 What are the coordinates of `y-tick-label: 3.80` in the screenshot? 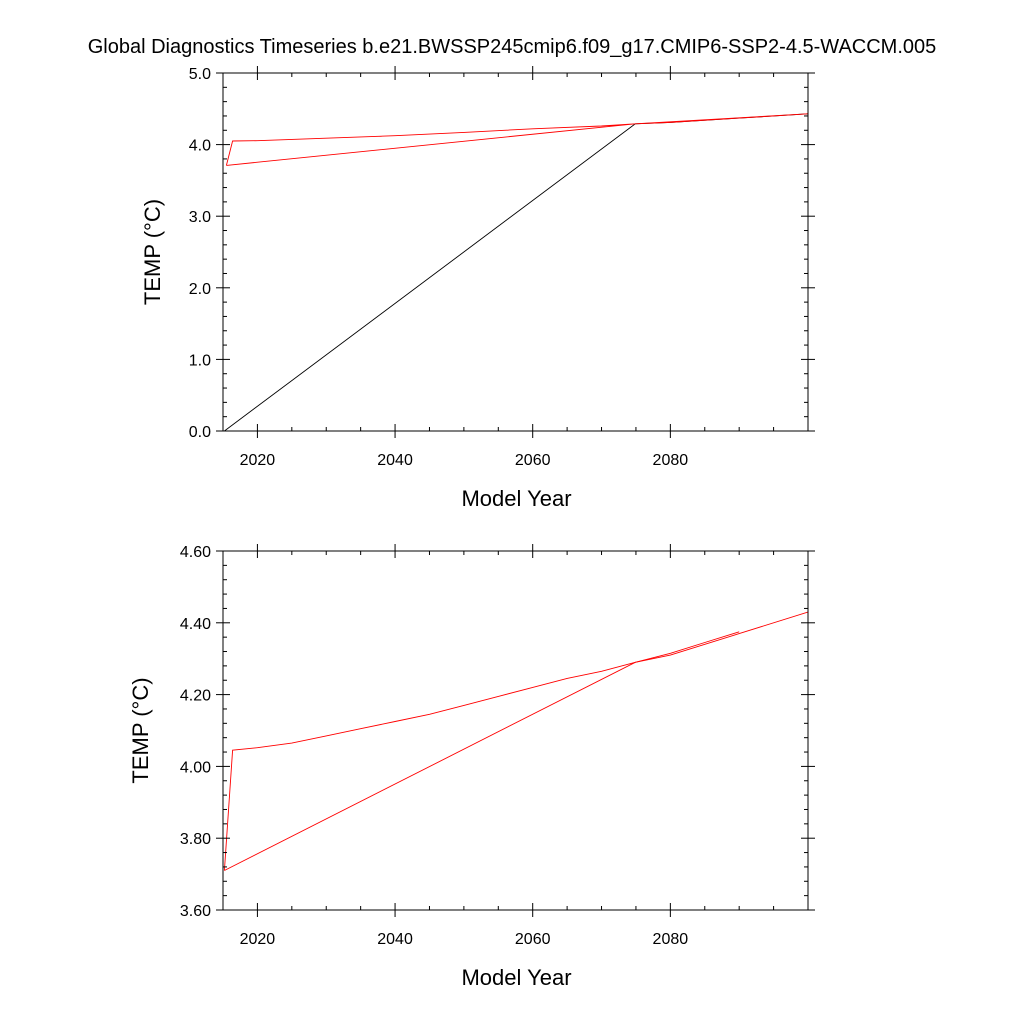 It's located at (195, 839).